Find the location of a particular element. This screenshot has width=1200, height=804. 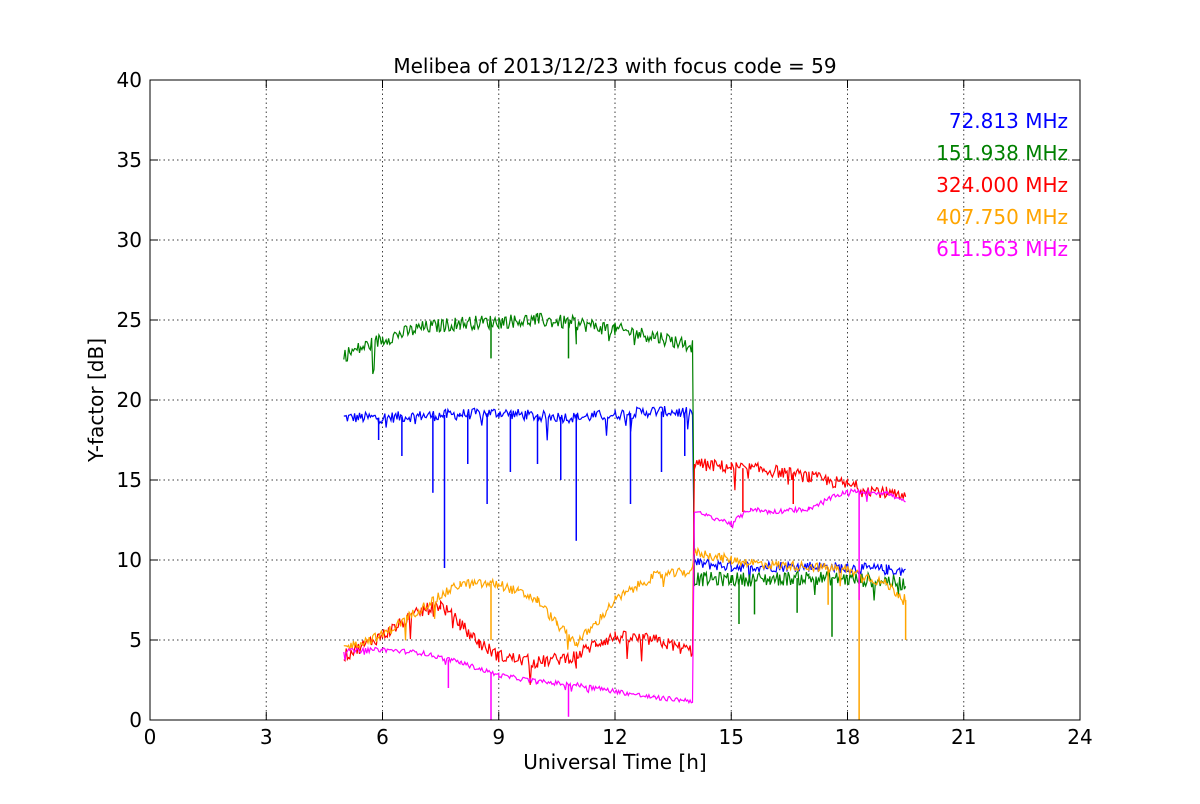

y-tick-label: 15 is located at coordinates (129, 480).